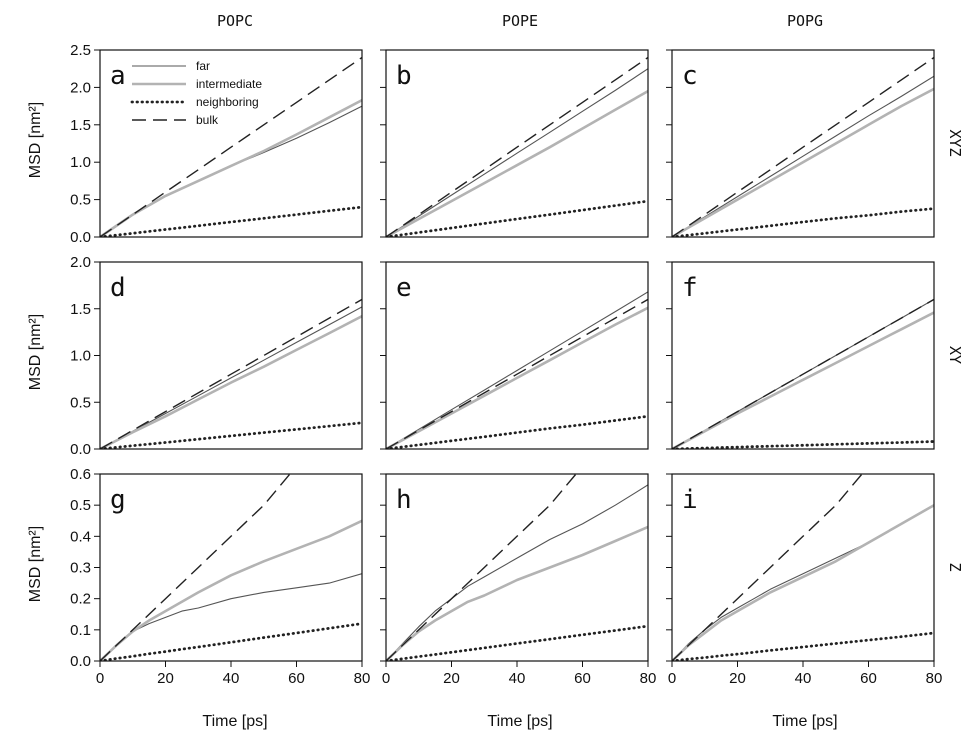  I want to click on legend-label-far: far, so click(203, 66).